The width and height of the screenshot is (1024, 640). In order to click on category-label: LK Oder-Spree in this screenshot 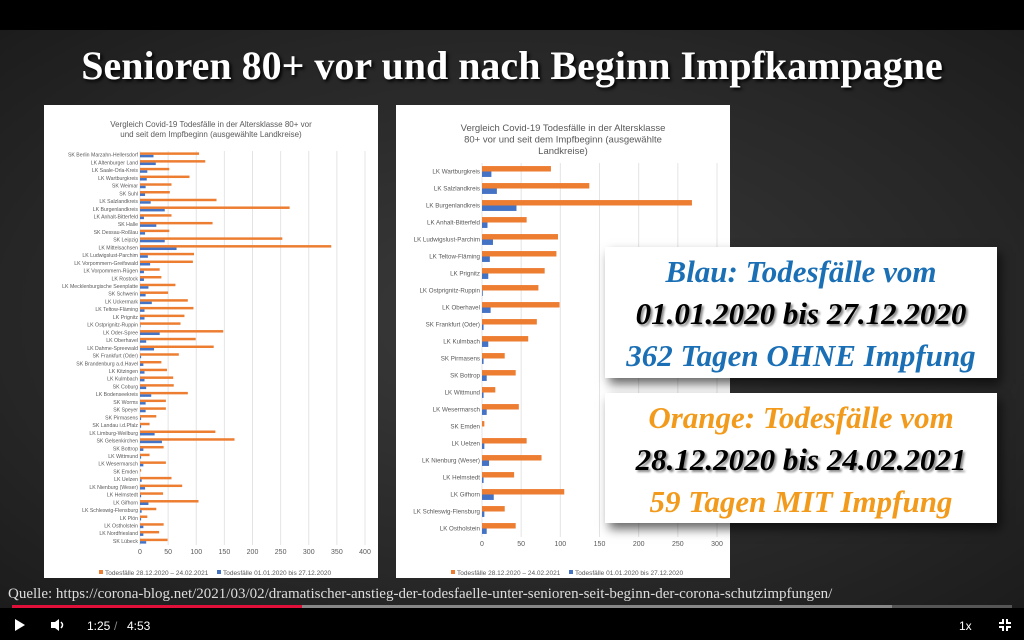, I will do `click(120, 333)`.